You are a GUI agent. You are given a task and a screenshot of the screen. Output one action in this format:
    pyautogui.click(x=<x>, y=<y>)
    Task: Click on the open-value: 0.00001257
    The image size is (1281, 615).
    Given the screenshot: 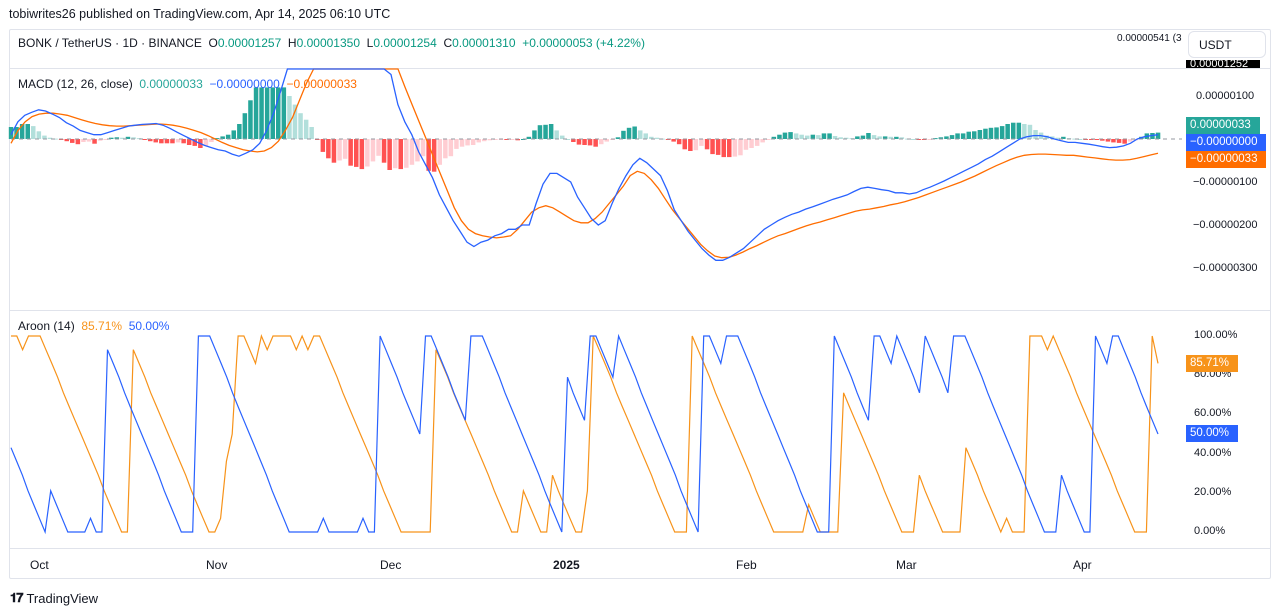 What is the action you would take?
    pyautogui.click(x=249, y=43)
    